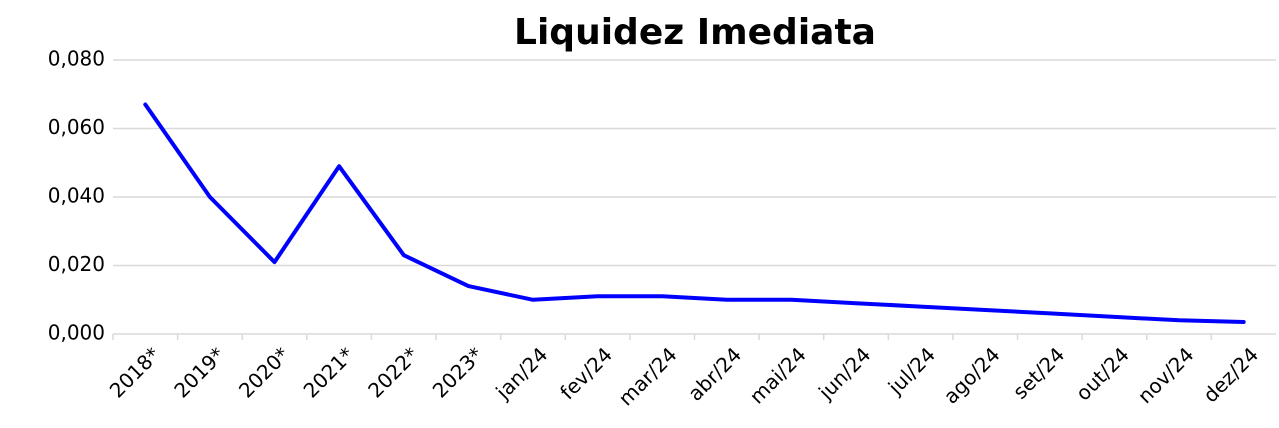 The image size is (1279, 428). Describe the element at coordinates (199, 372) in the screenshot. I see `x-tick-label: 2019*` at that location.